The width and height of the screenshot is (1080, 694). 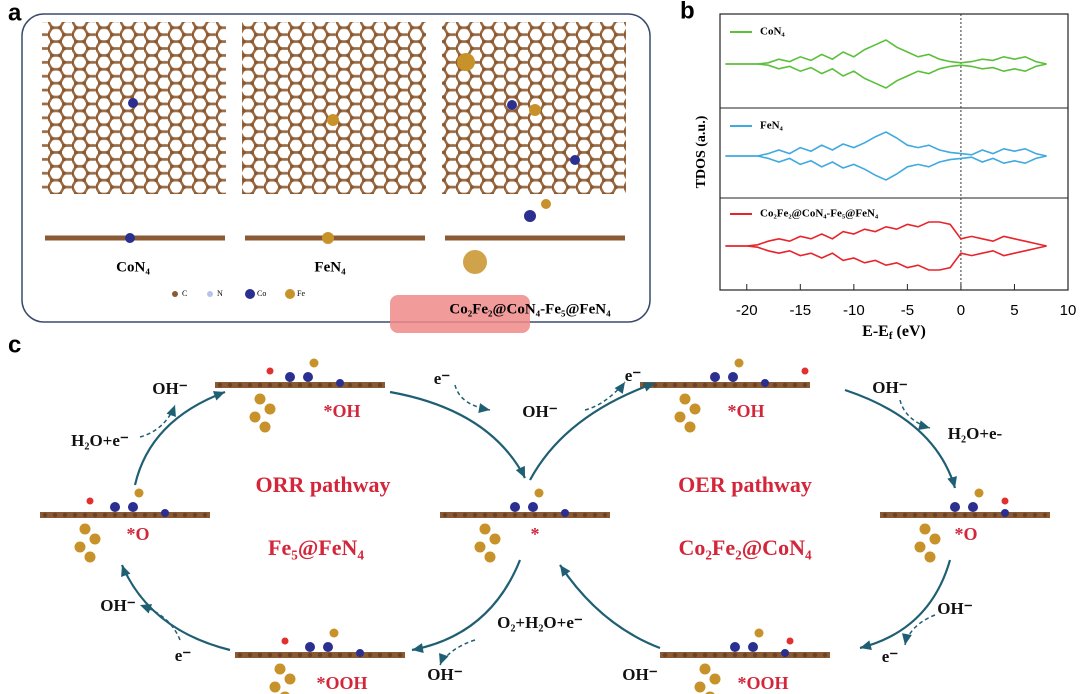 I want to click on species-label: e⁻, so click(x=442, y=378).